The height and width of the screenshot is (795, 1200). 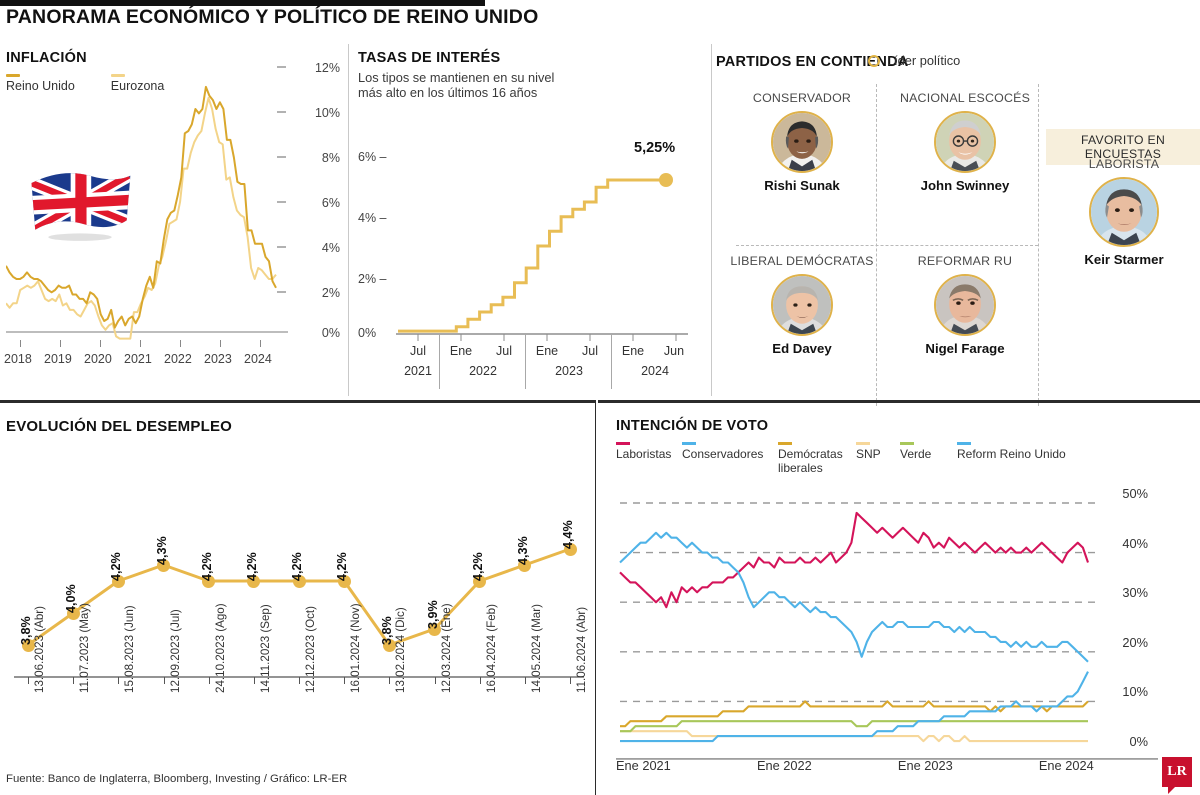 What do you see at coordinates (1135, 593) in the screenshot?
I see `vote-ytick: 30%` at bounding box center [1135, 593].